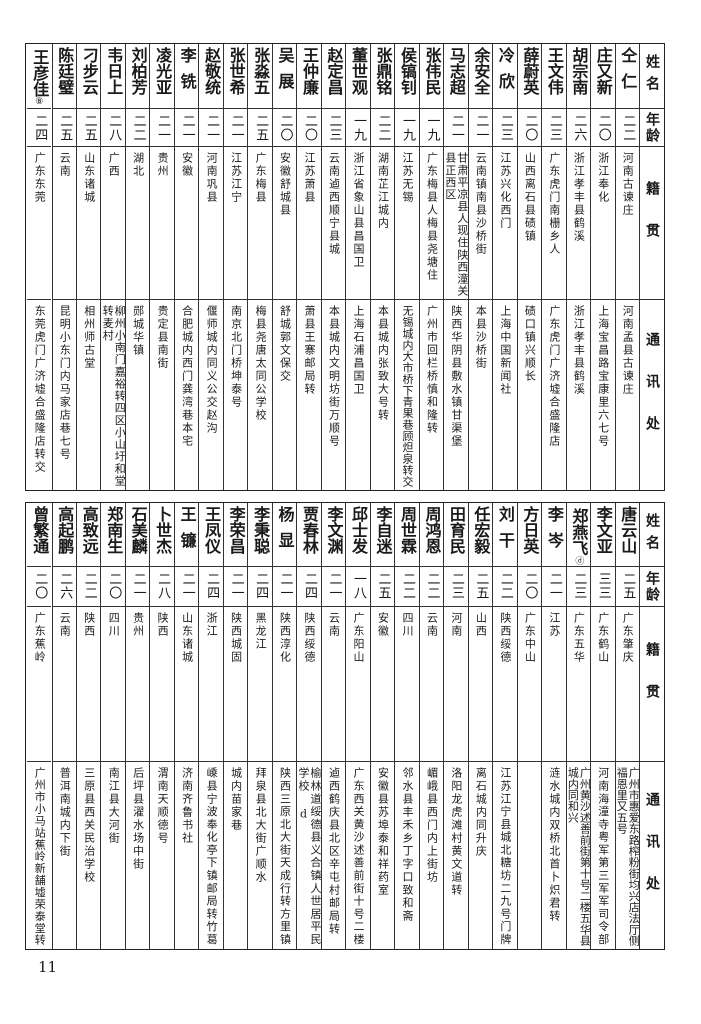  Describe the element at coordinates (308, 267) in the screenshot. I see `person-record: 王仲廉 二〇 江苏萧县 萧县王寨邮局转` at that location.